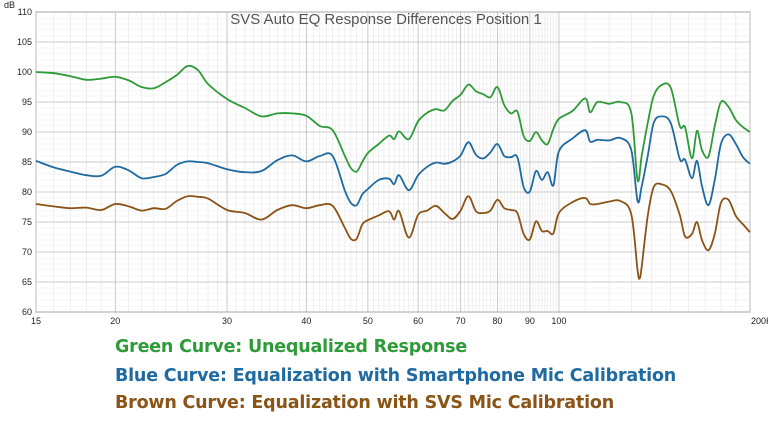 This screenshot has width=768, height=422. What do you see at coordinates (25, 12) in the screenshot?
I see `y-tick-label: 110` at bounding box center [25, 12].